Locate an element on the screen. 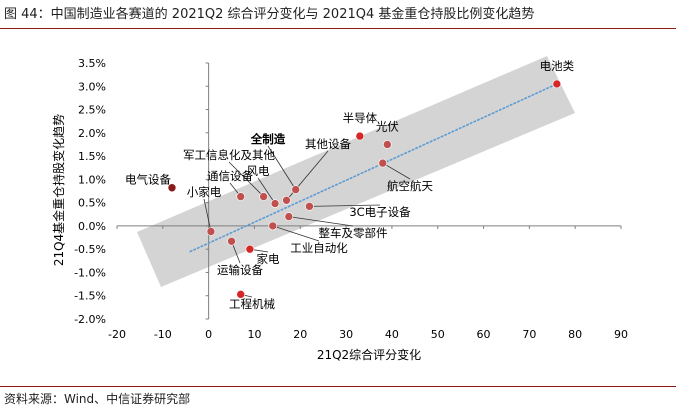  leader-lines-layer is located at coordinates (307, 221).